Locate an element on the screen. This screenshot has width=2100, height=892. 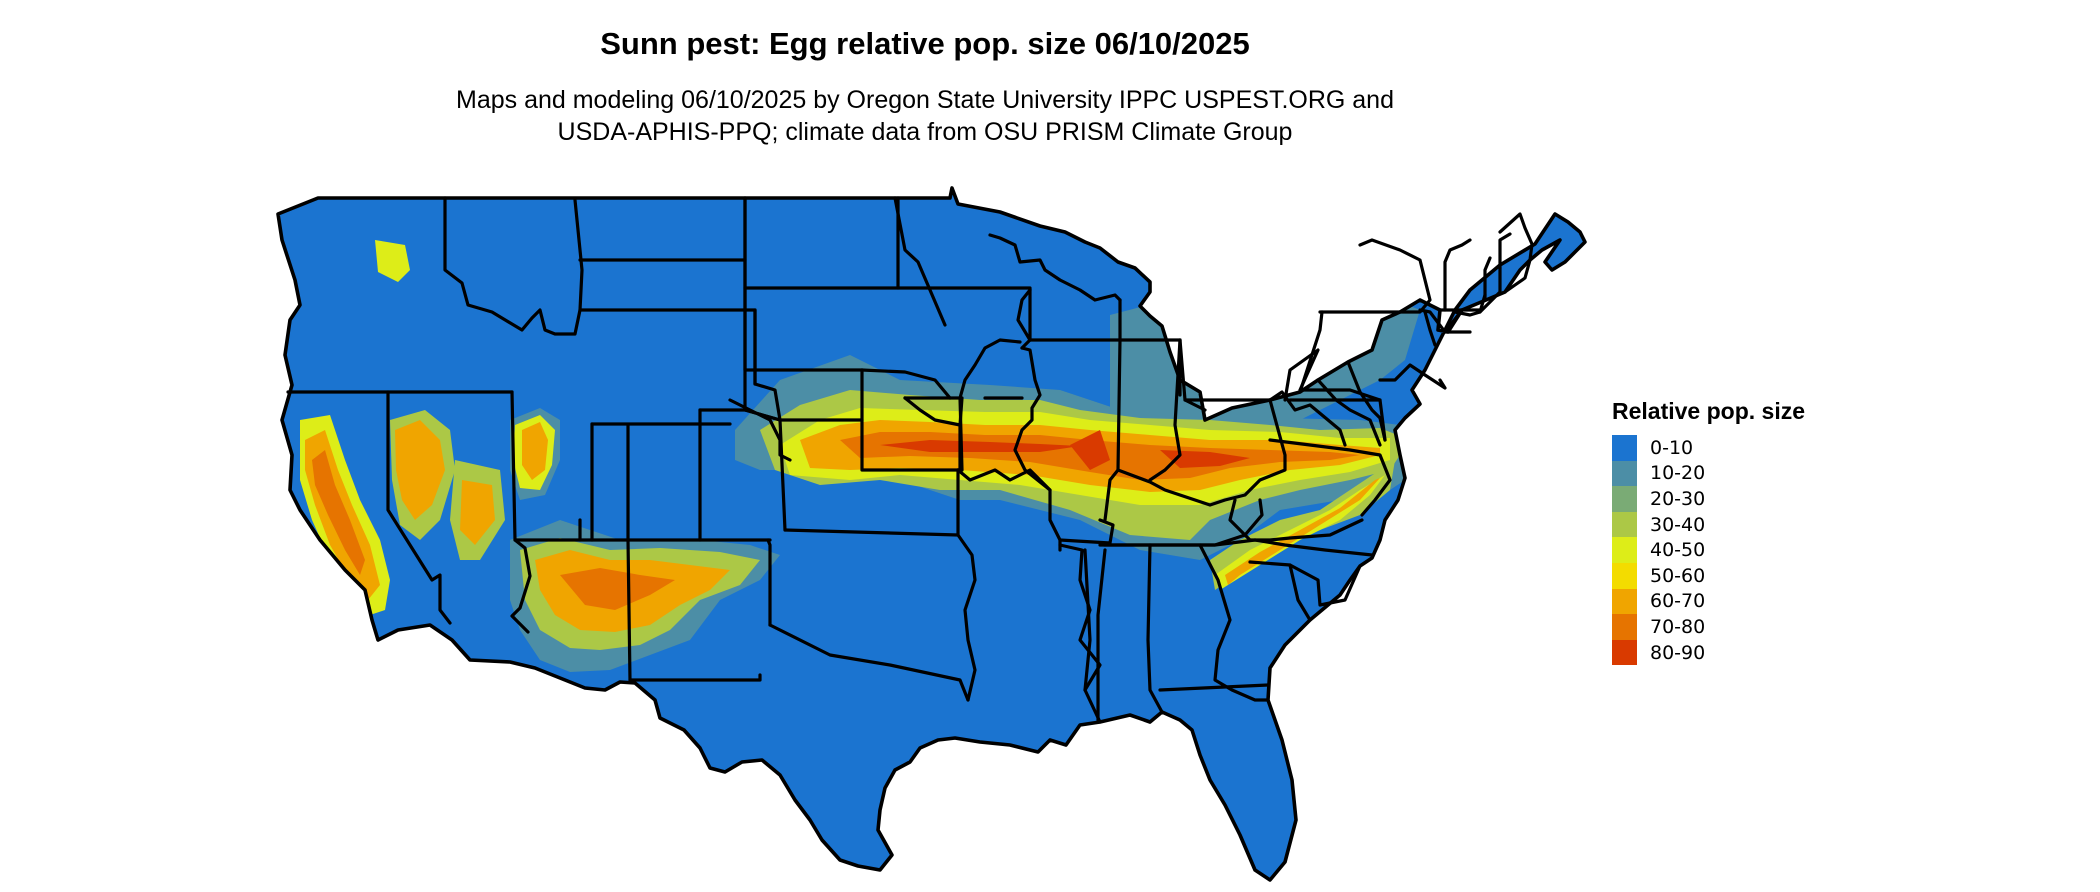
legend-label: 0-10 is located at coordinates (1672, 447).